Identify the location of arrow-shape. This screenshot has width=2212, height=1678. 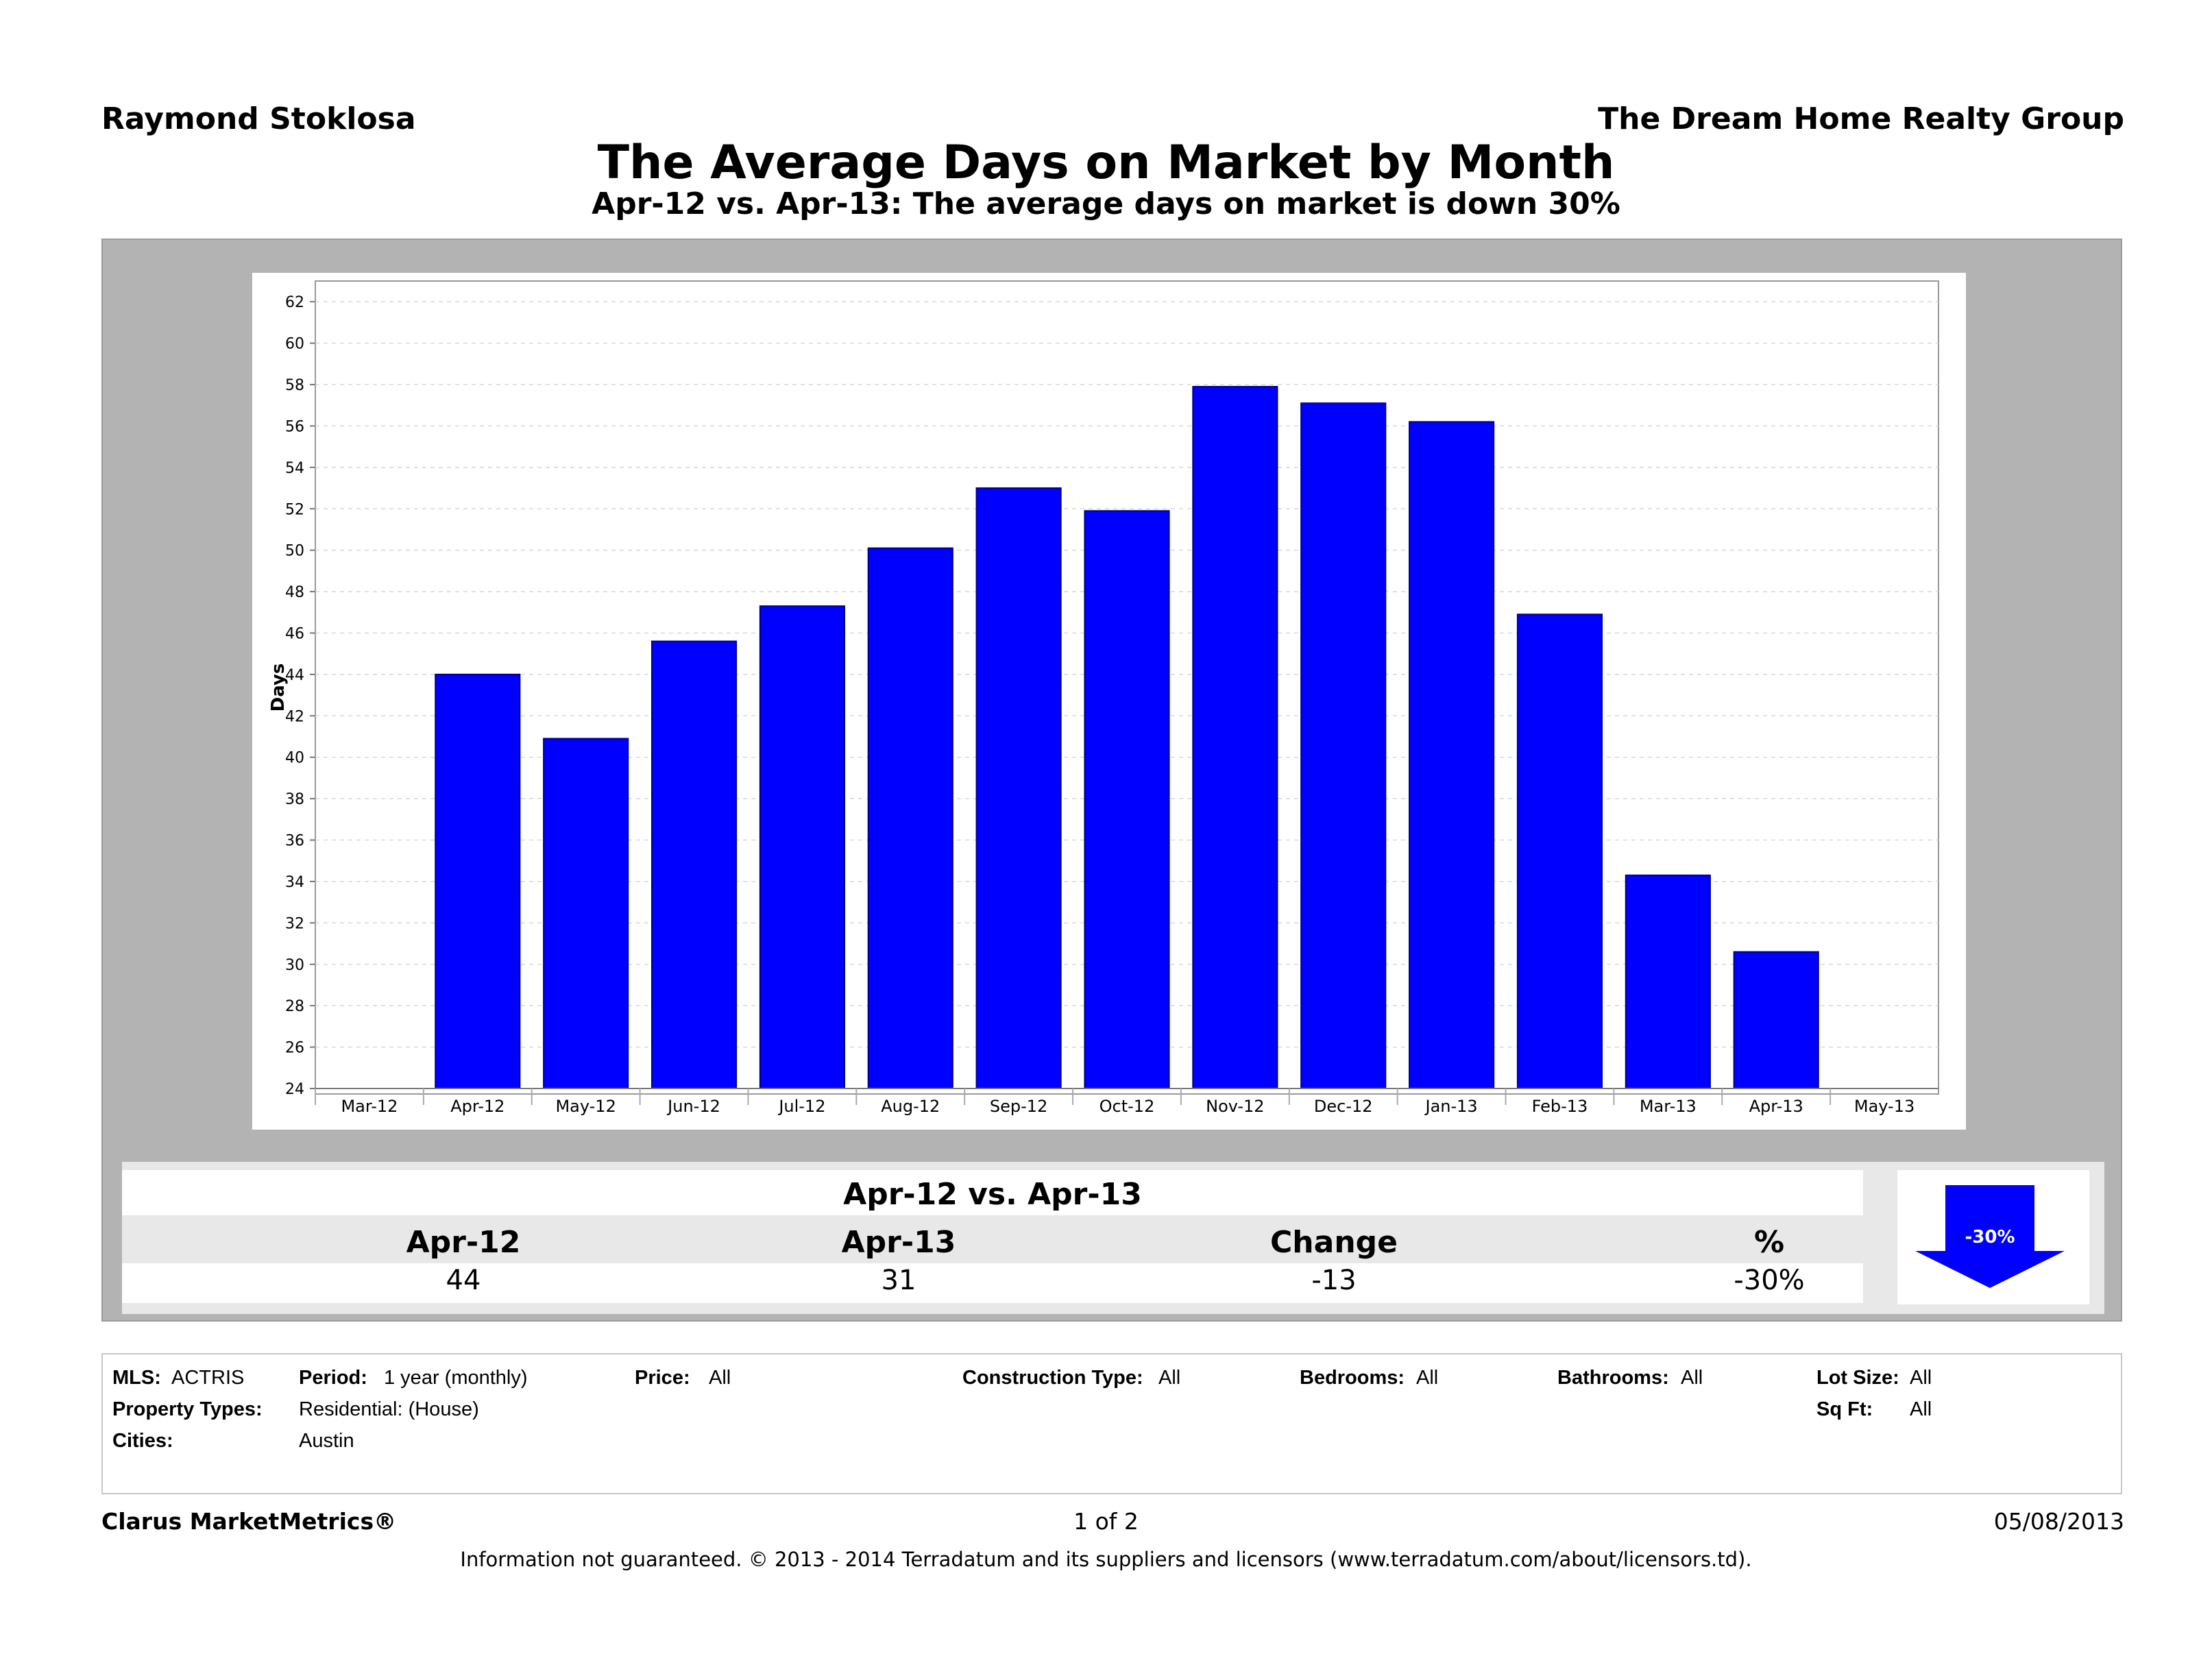
(1990, 1236).